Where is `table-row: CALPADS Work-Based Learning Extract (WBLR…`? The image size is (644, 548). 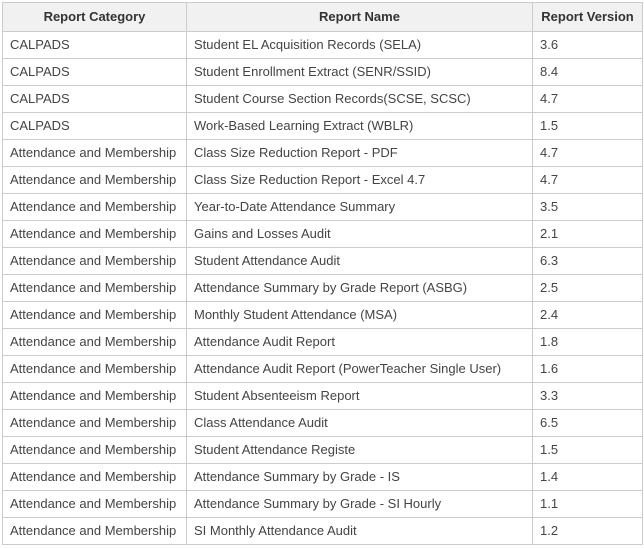 table-row: CALPADS Work-Based Learning Extract (WBLR… is located at coordinates (322, 126).